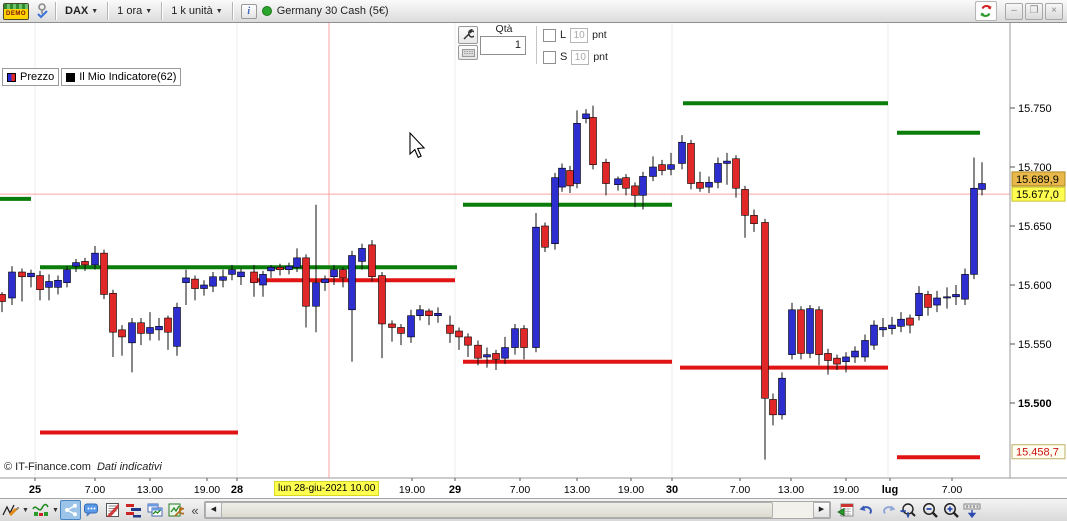  What do you see at coordinates (950, 510) in the screenshot?
I see `zoom-in-button` at bounding box center [950, 510].